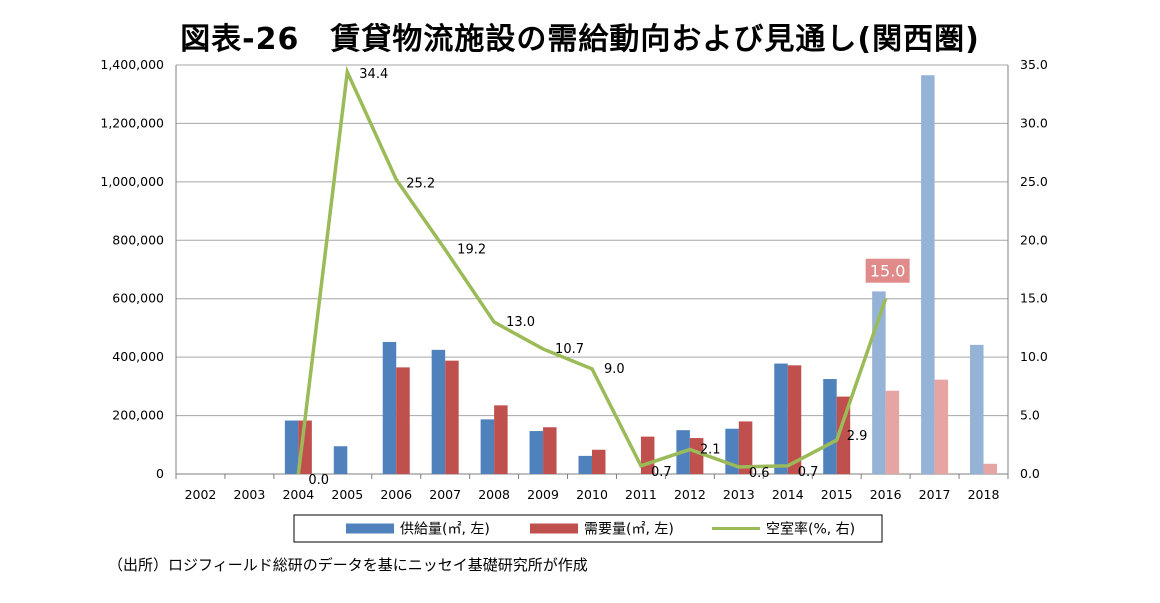 Image resolution: width=1160 pixels, height=603 pixels. Describe the element at coordinates (629, 530) in the screenshot. I see `legend-demand-label: 需要量(㎡, 左)` at that location.